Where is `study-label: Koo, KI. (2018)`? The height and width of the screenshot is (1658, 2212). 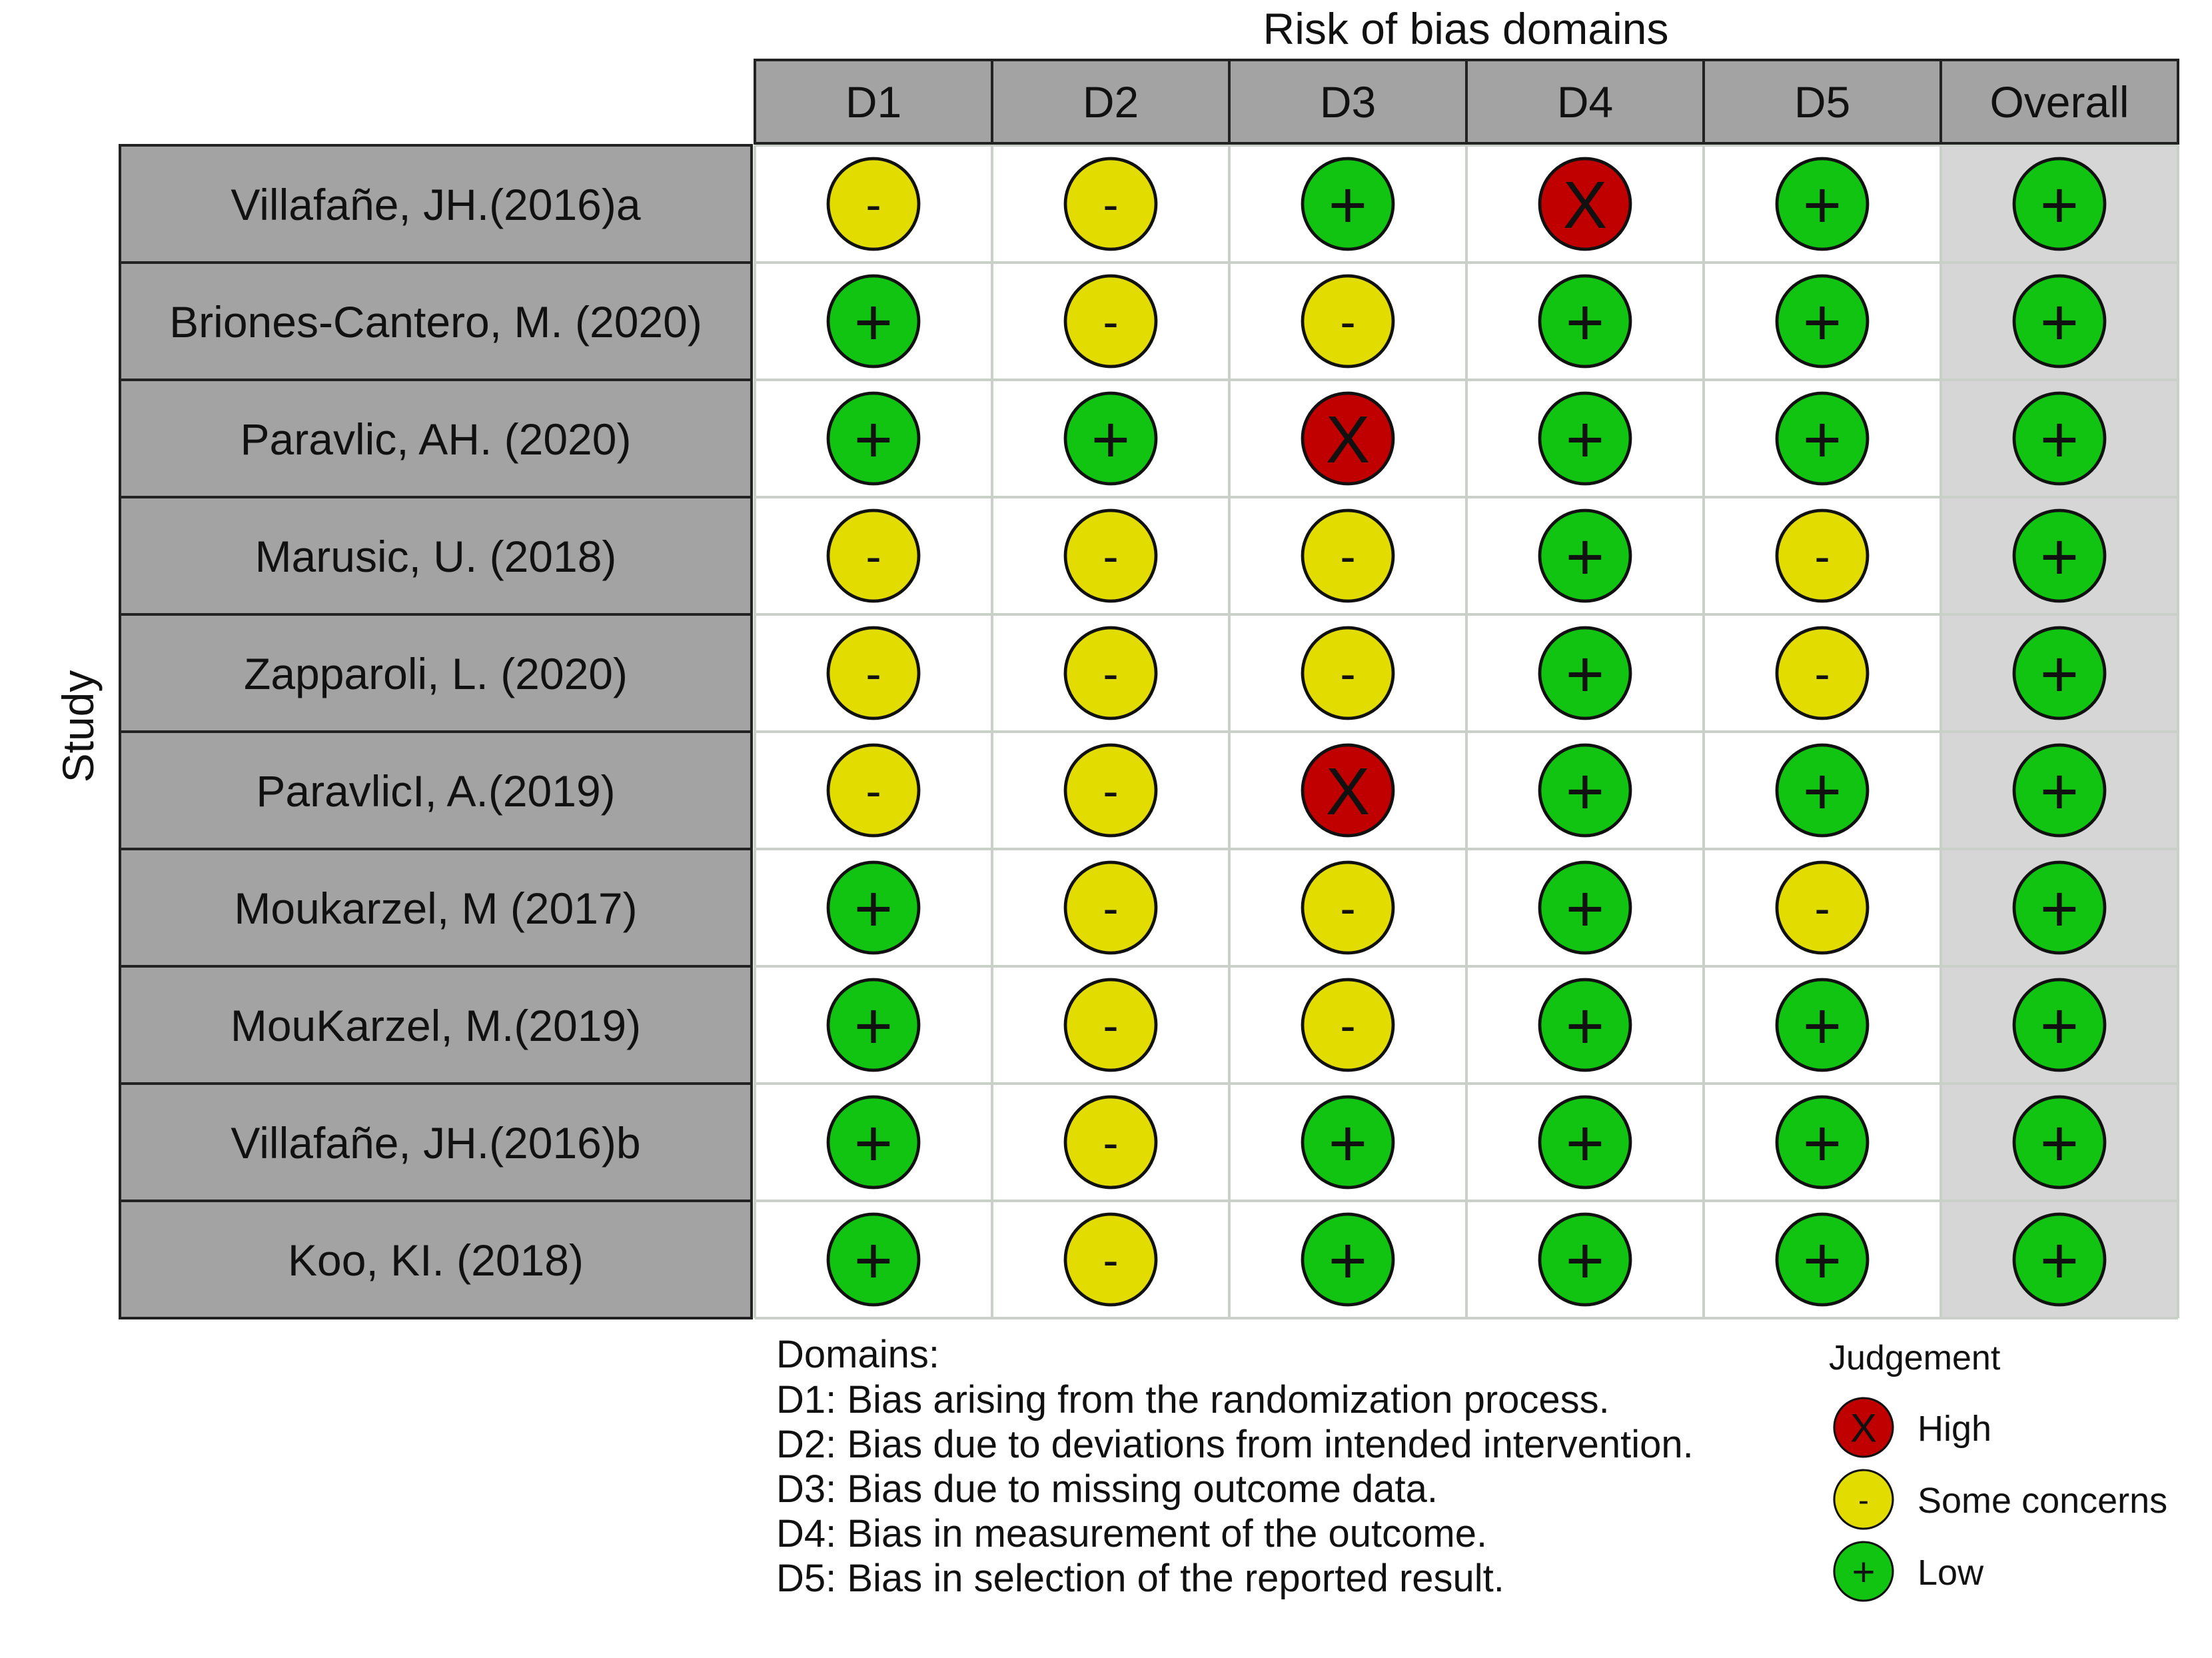
study-label: Koo, KI. (2018) is located at coordinates (436, 1260).